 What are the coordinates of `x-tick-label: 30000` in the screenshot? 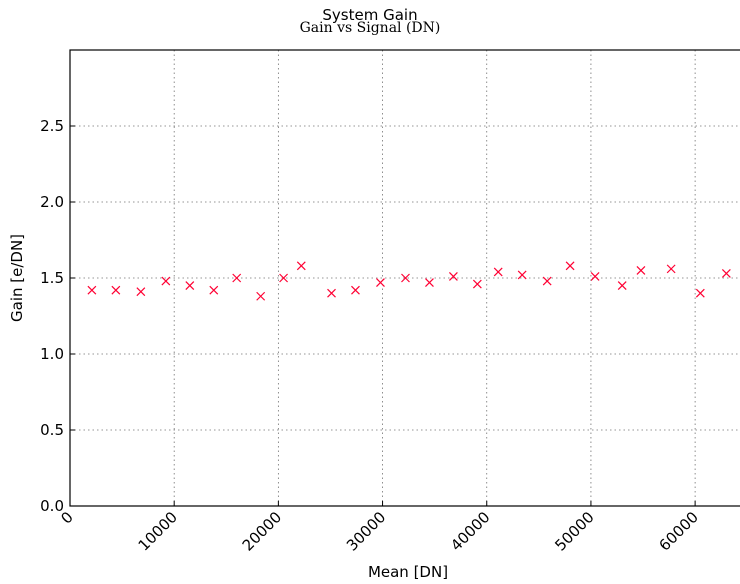 It's located at (366, 531).